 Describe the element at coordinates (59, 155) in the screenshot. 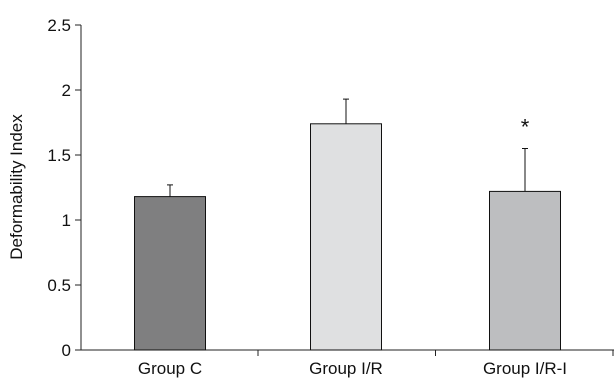

I see `y-tick-label: 1.5` at that location.